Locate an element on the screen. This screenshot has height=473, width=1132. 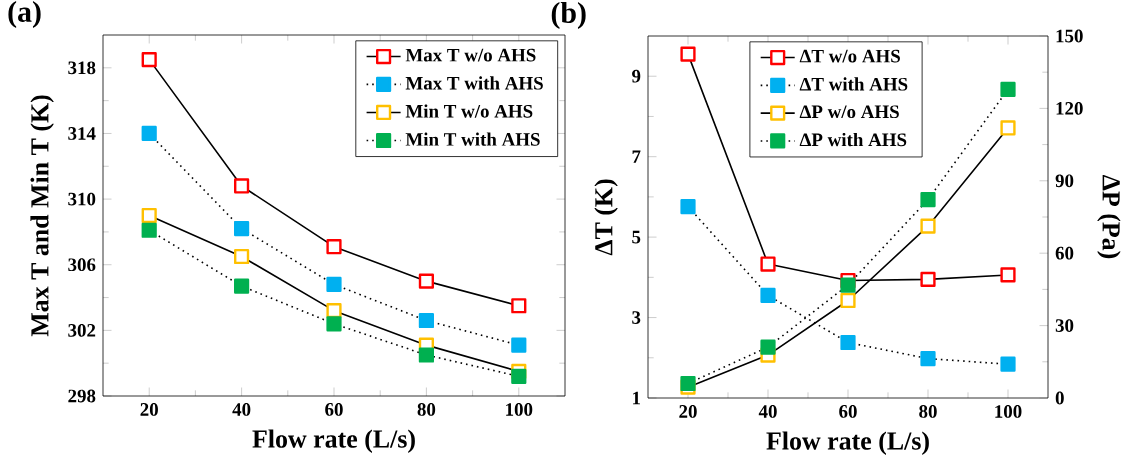
legend-label: Max T with AHS is located at coordinates (474, 83).